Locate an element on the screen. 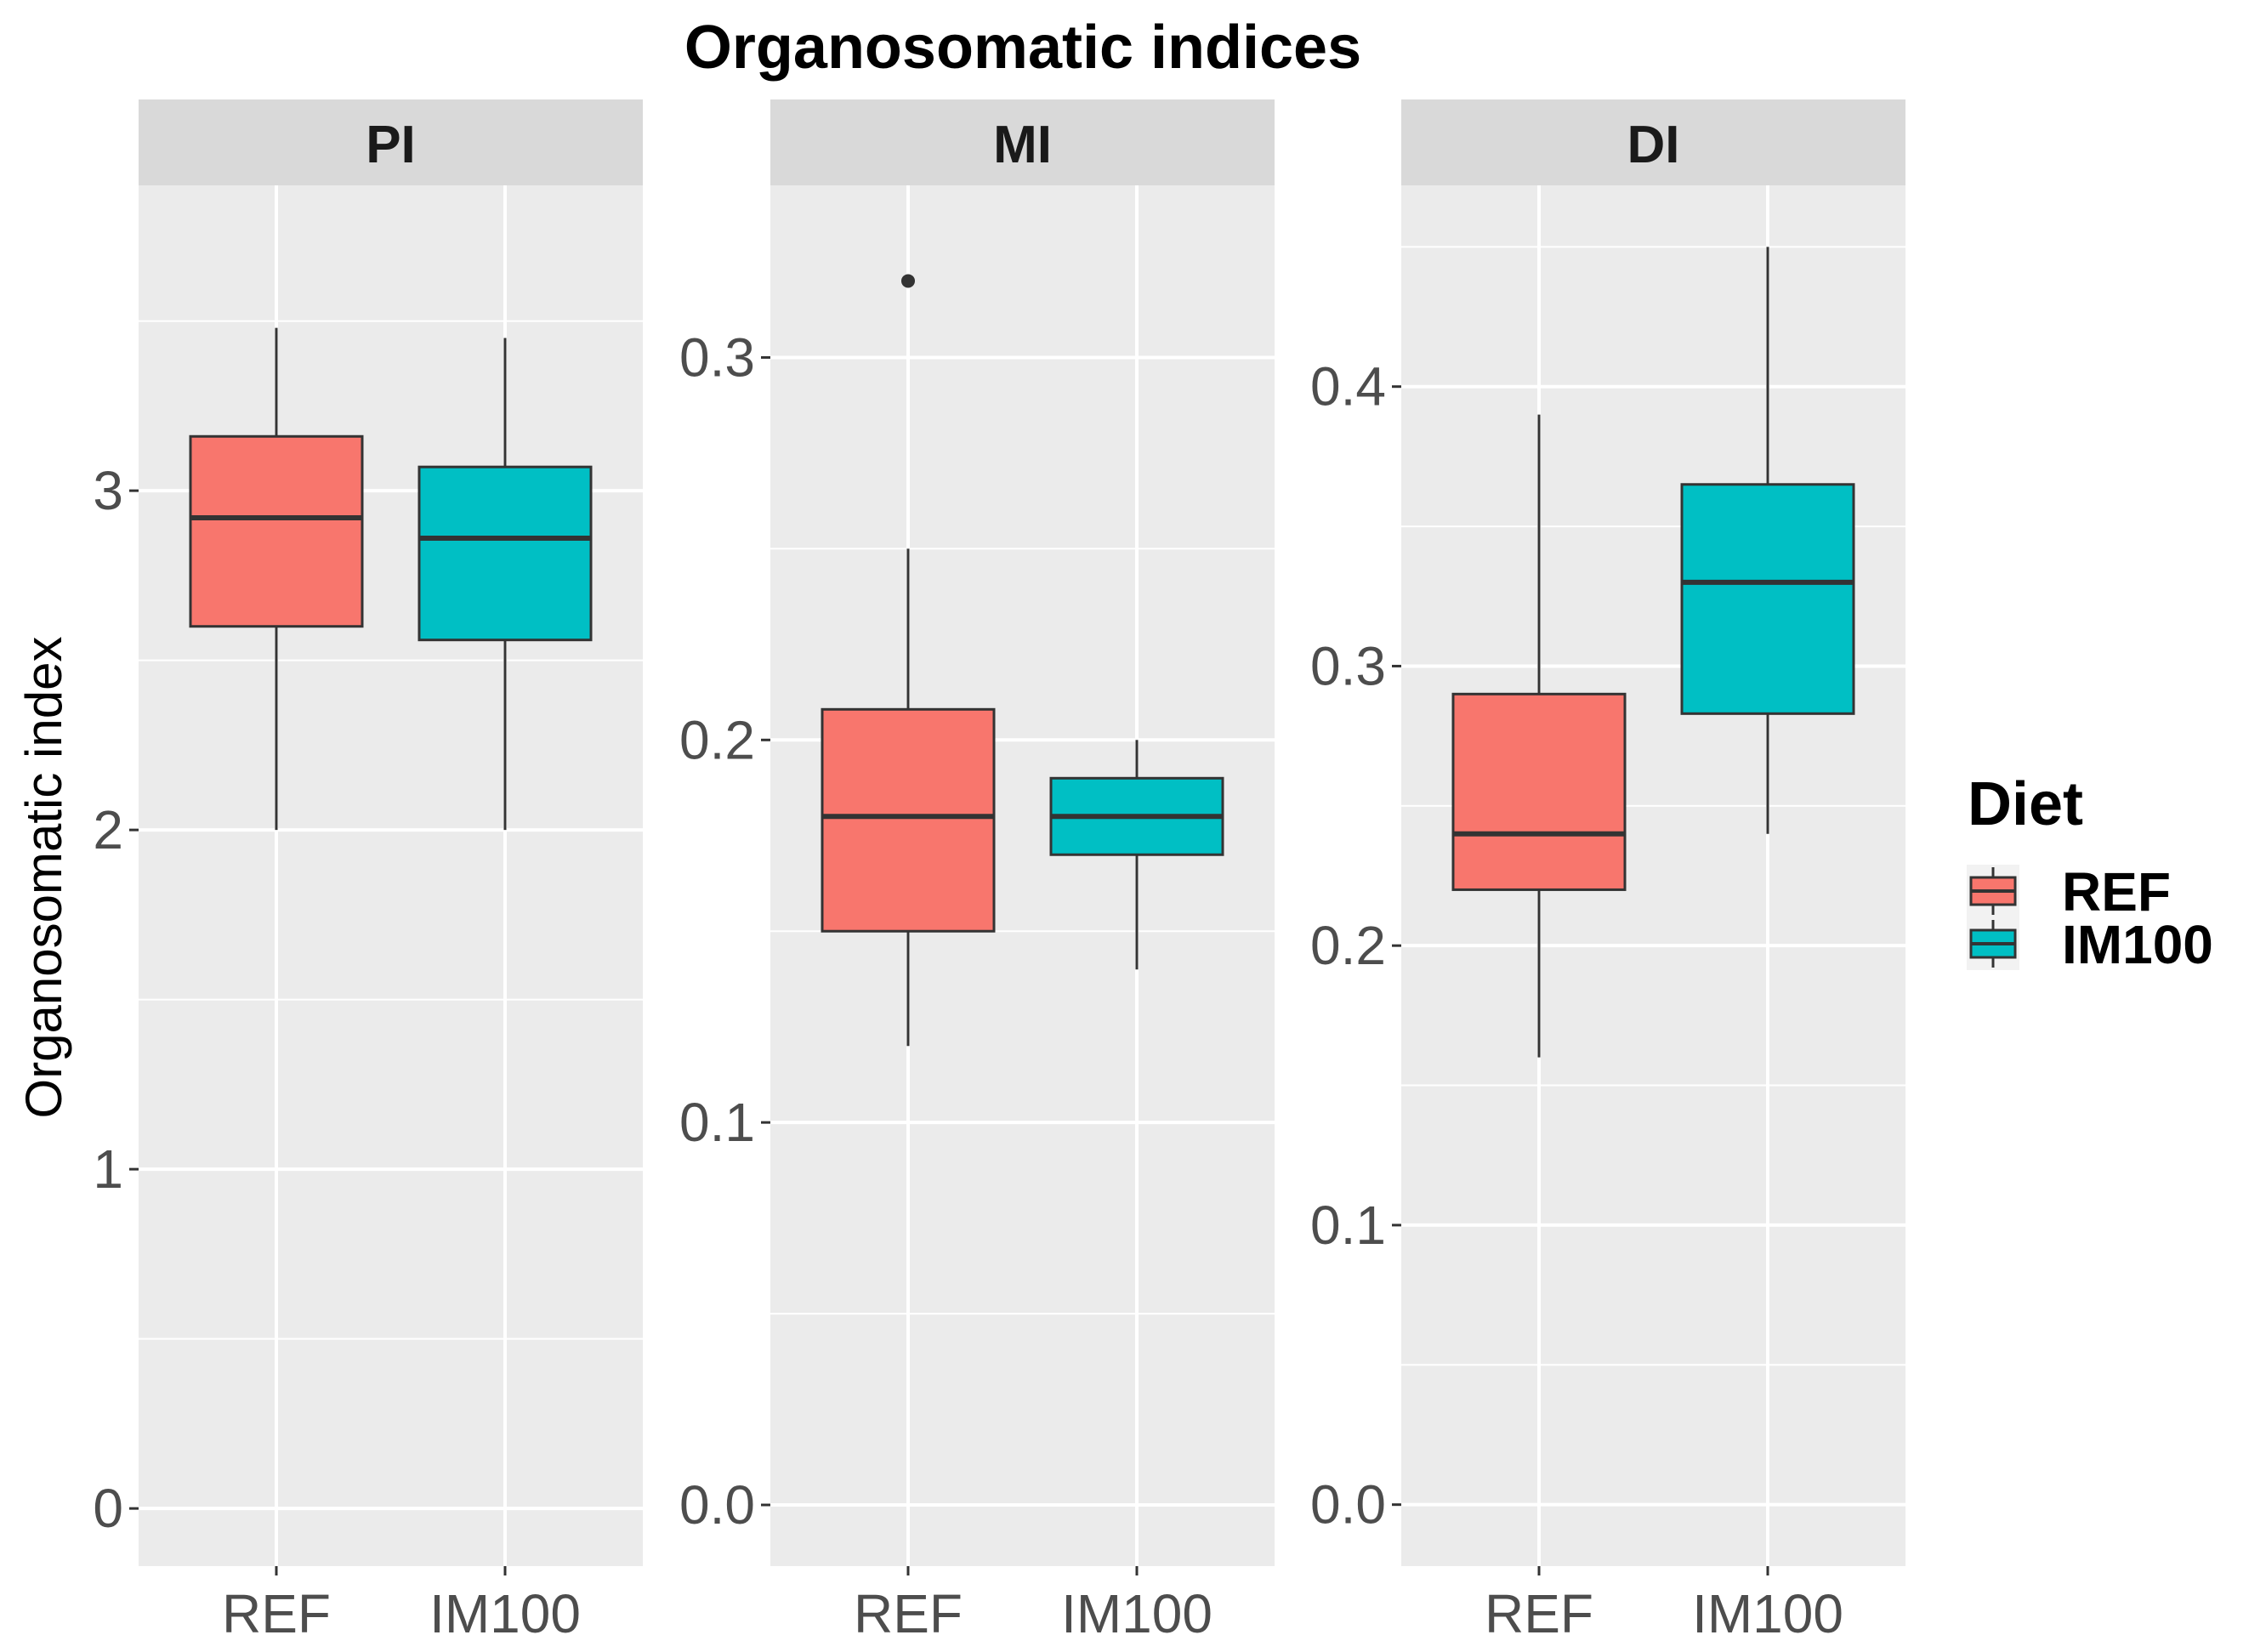  facet-strip-pi is located at coordinates (391, 142).